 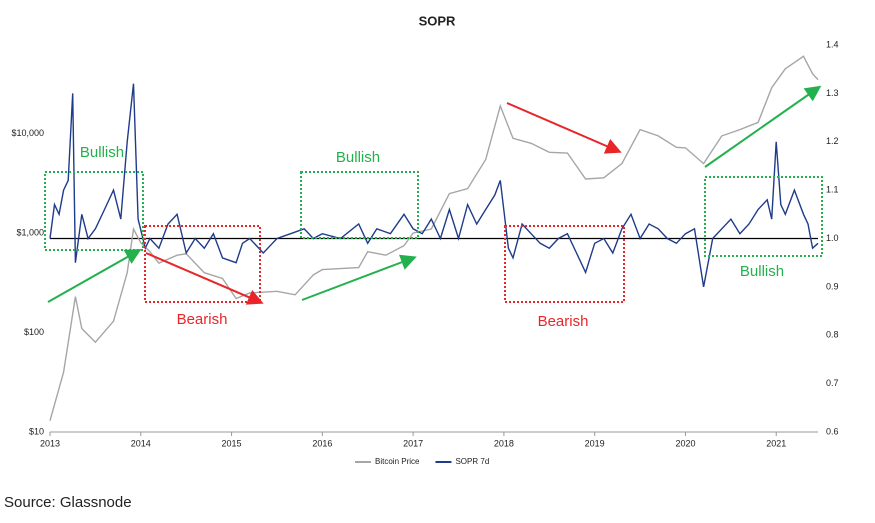 What do you see at coordinates (504, 443) in the screenshot?
I see `x-tick-label: 2018` at bounding box center [504, 443].